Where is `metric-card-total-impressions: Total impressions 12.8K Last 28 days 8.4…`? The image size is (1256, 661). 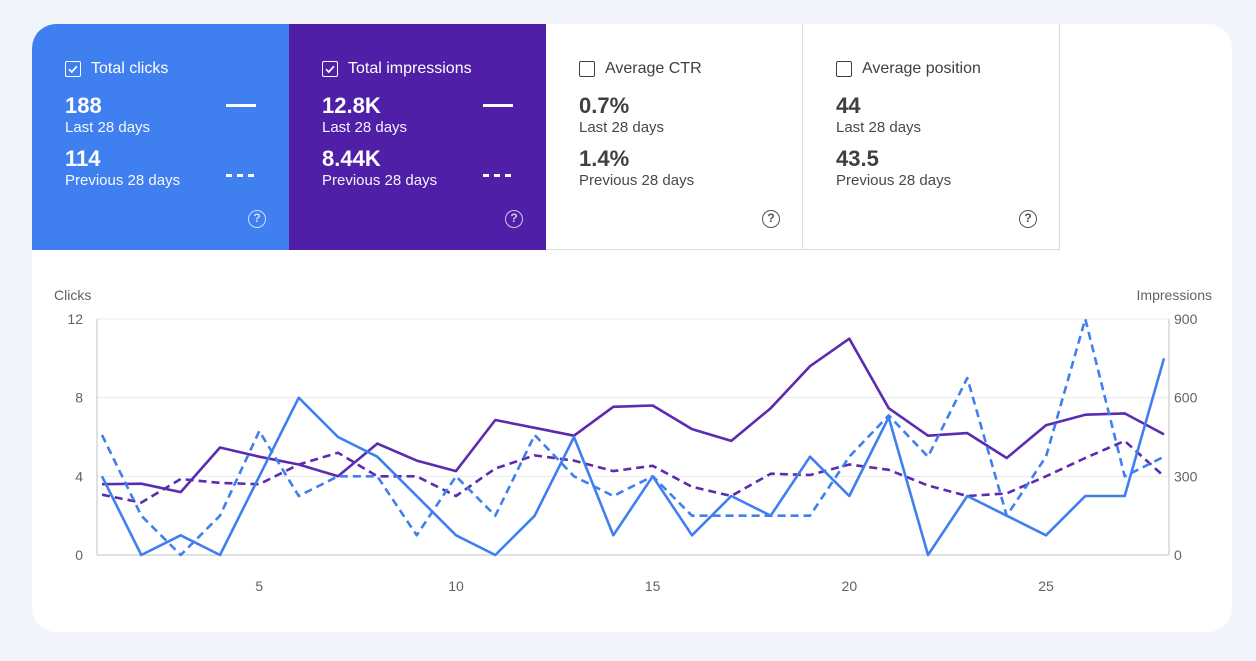
metric-card-total-impressions: Total impressions 12.8K Last 28 days 8.4… is located at coordinates (417, 137).